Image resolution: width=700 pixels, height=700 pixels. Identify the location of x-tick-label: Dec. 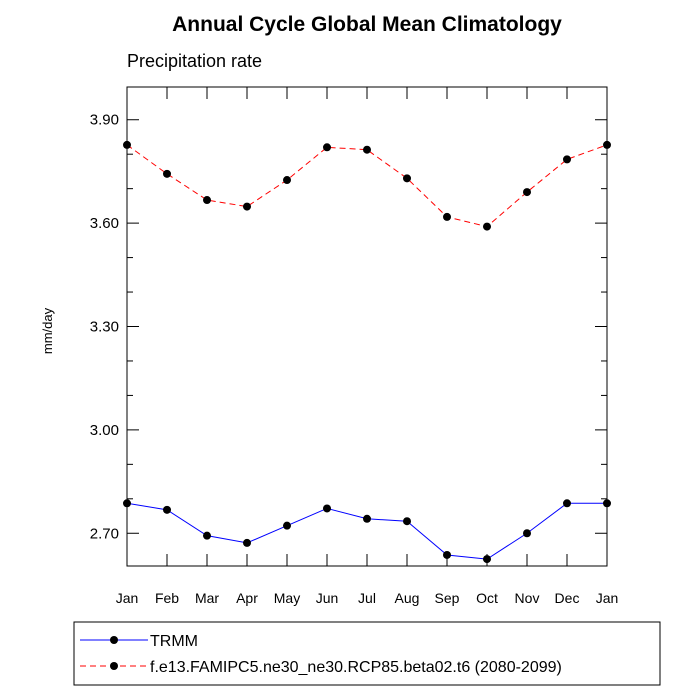
(567, 598).